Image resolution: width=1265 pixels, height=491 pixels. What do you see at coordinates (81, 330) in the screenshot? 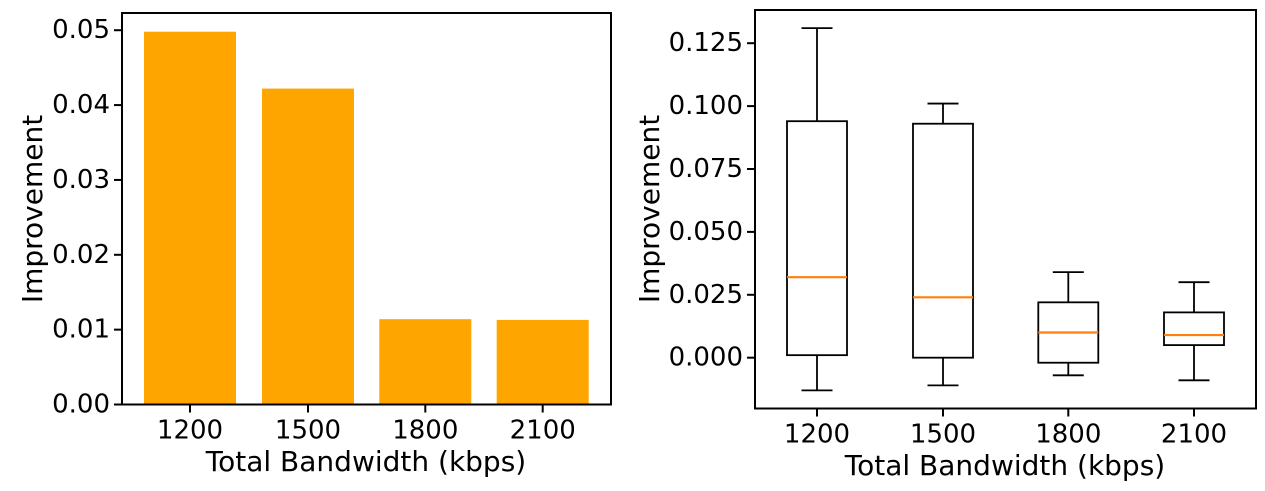
I see `y-tick-label: 0.01` at bounding box center [81, 330].